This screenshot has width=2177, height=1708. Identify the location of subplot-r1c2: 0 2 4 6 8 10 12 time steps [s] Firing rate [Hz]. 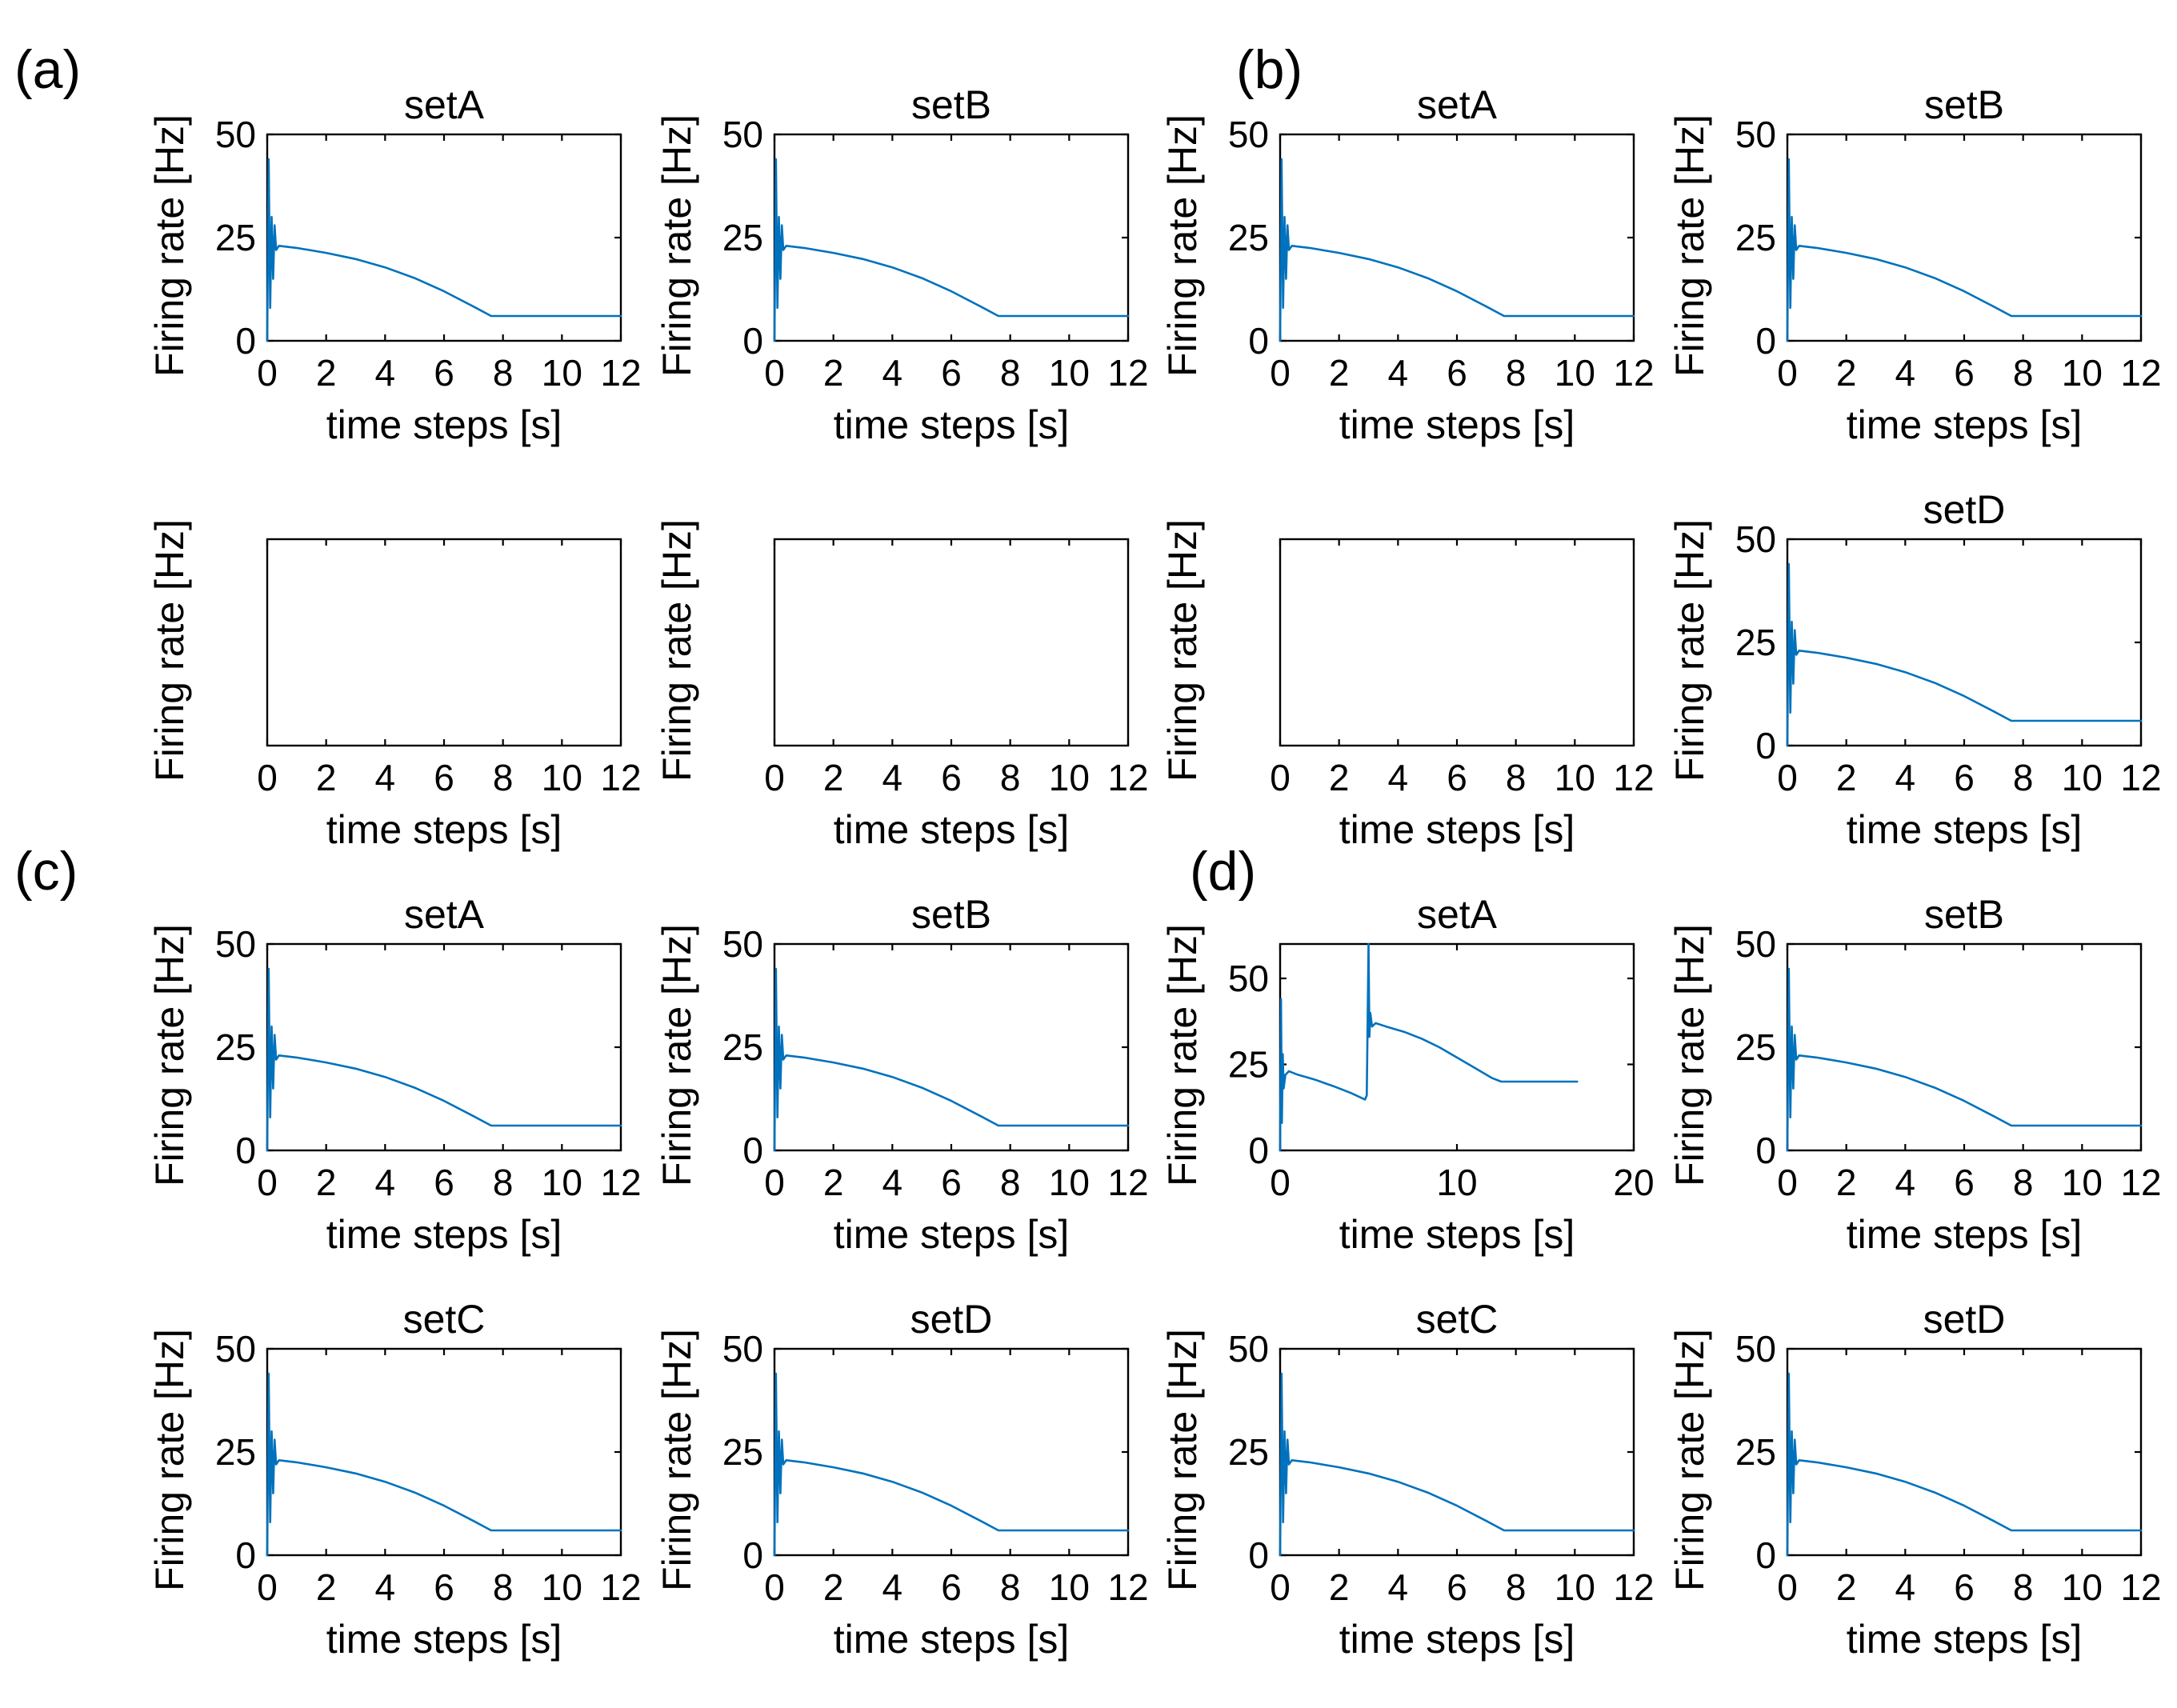
(1408, 685).